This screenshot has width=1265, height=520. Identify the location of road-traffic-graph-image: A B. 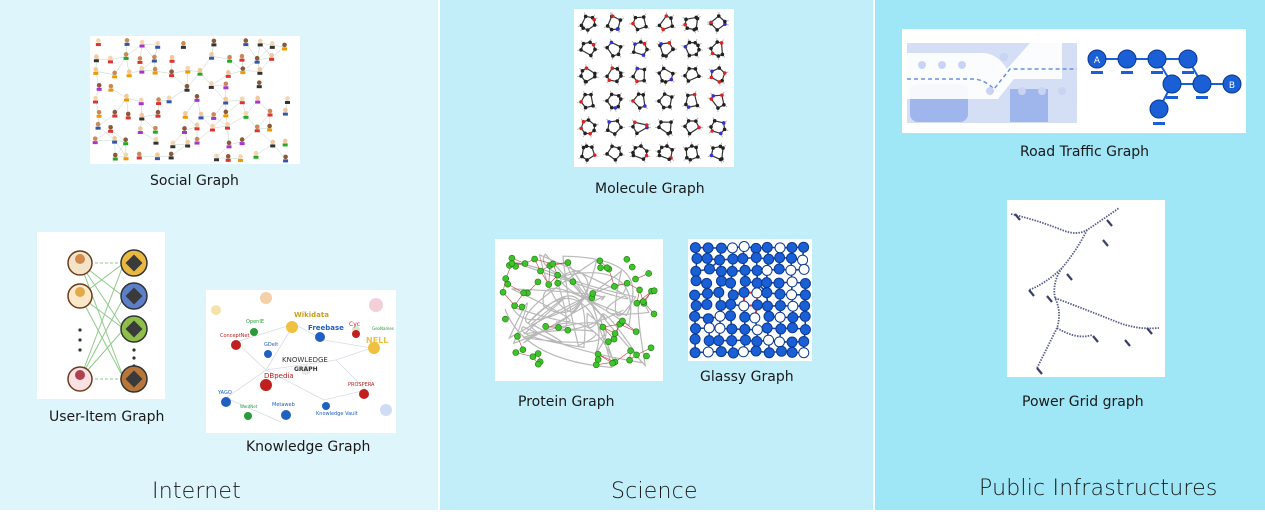
(1074, 81).